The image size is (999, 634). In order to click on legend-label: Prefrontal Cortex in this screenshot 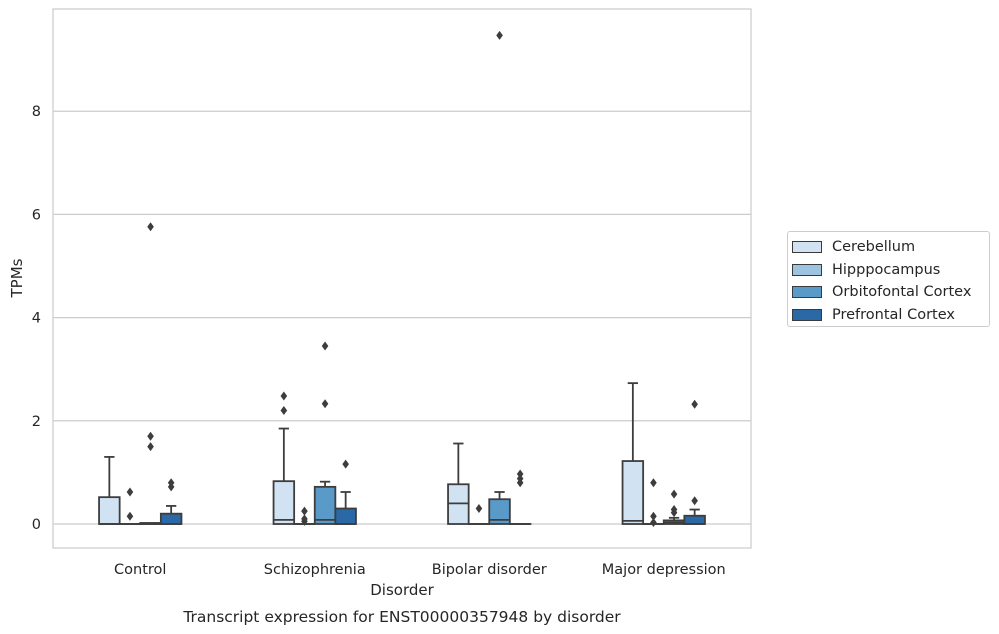, I will do `click(893, 315)`.